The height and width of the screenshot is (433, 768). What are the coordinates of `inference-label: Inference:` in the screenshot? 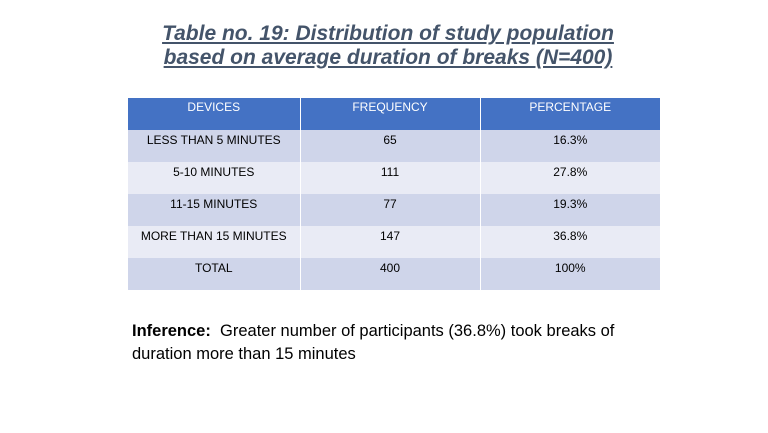 It's located at (171, 331).